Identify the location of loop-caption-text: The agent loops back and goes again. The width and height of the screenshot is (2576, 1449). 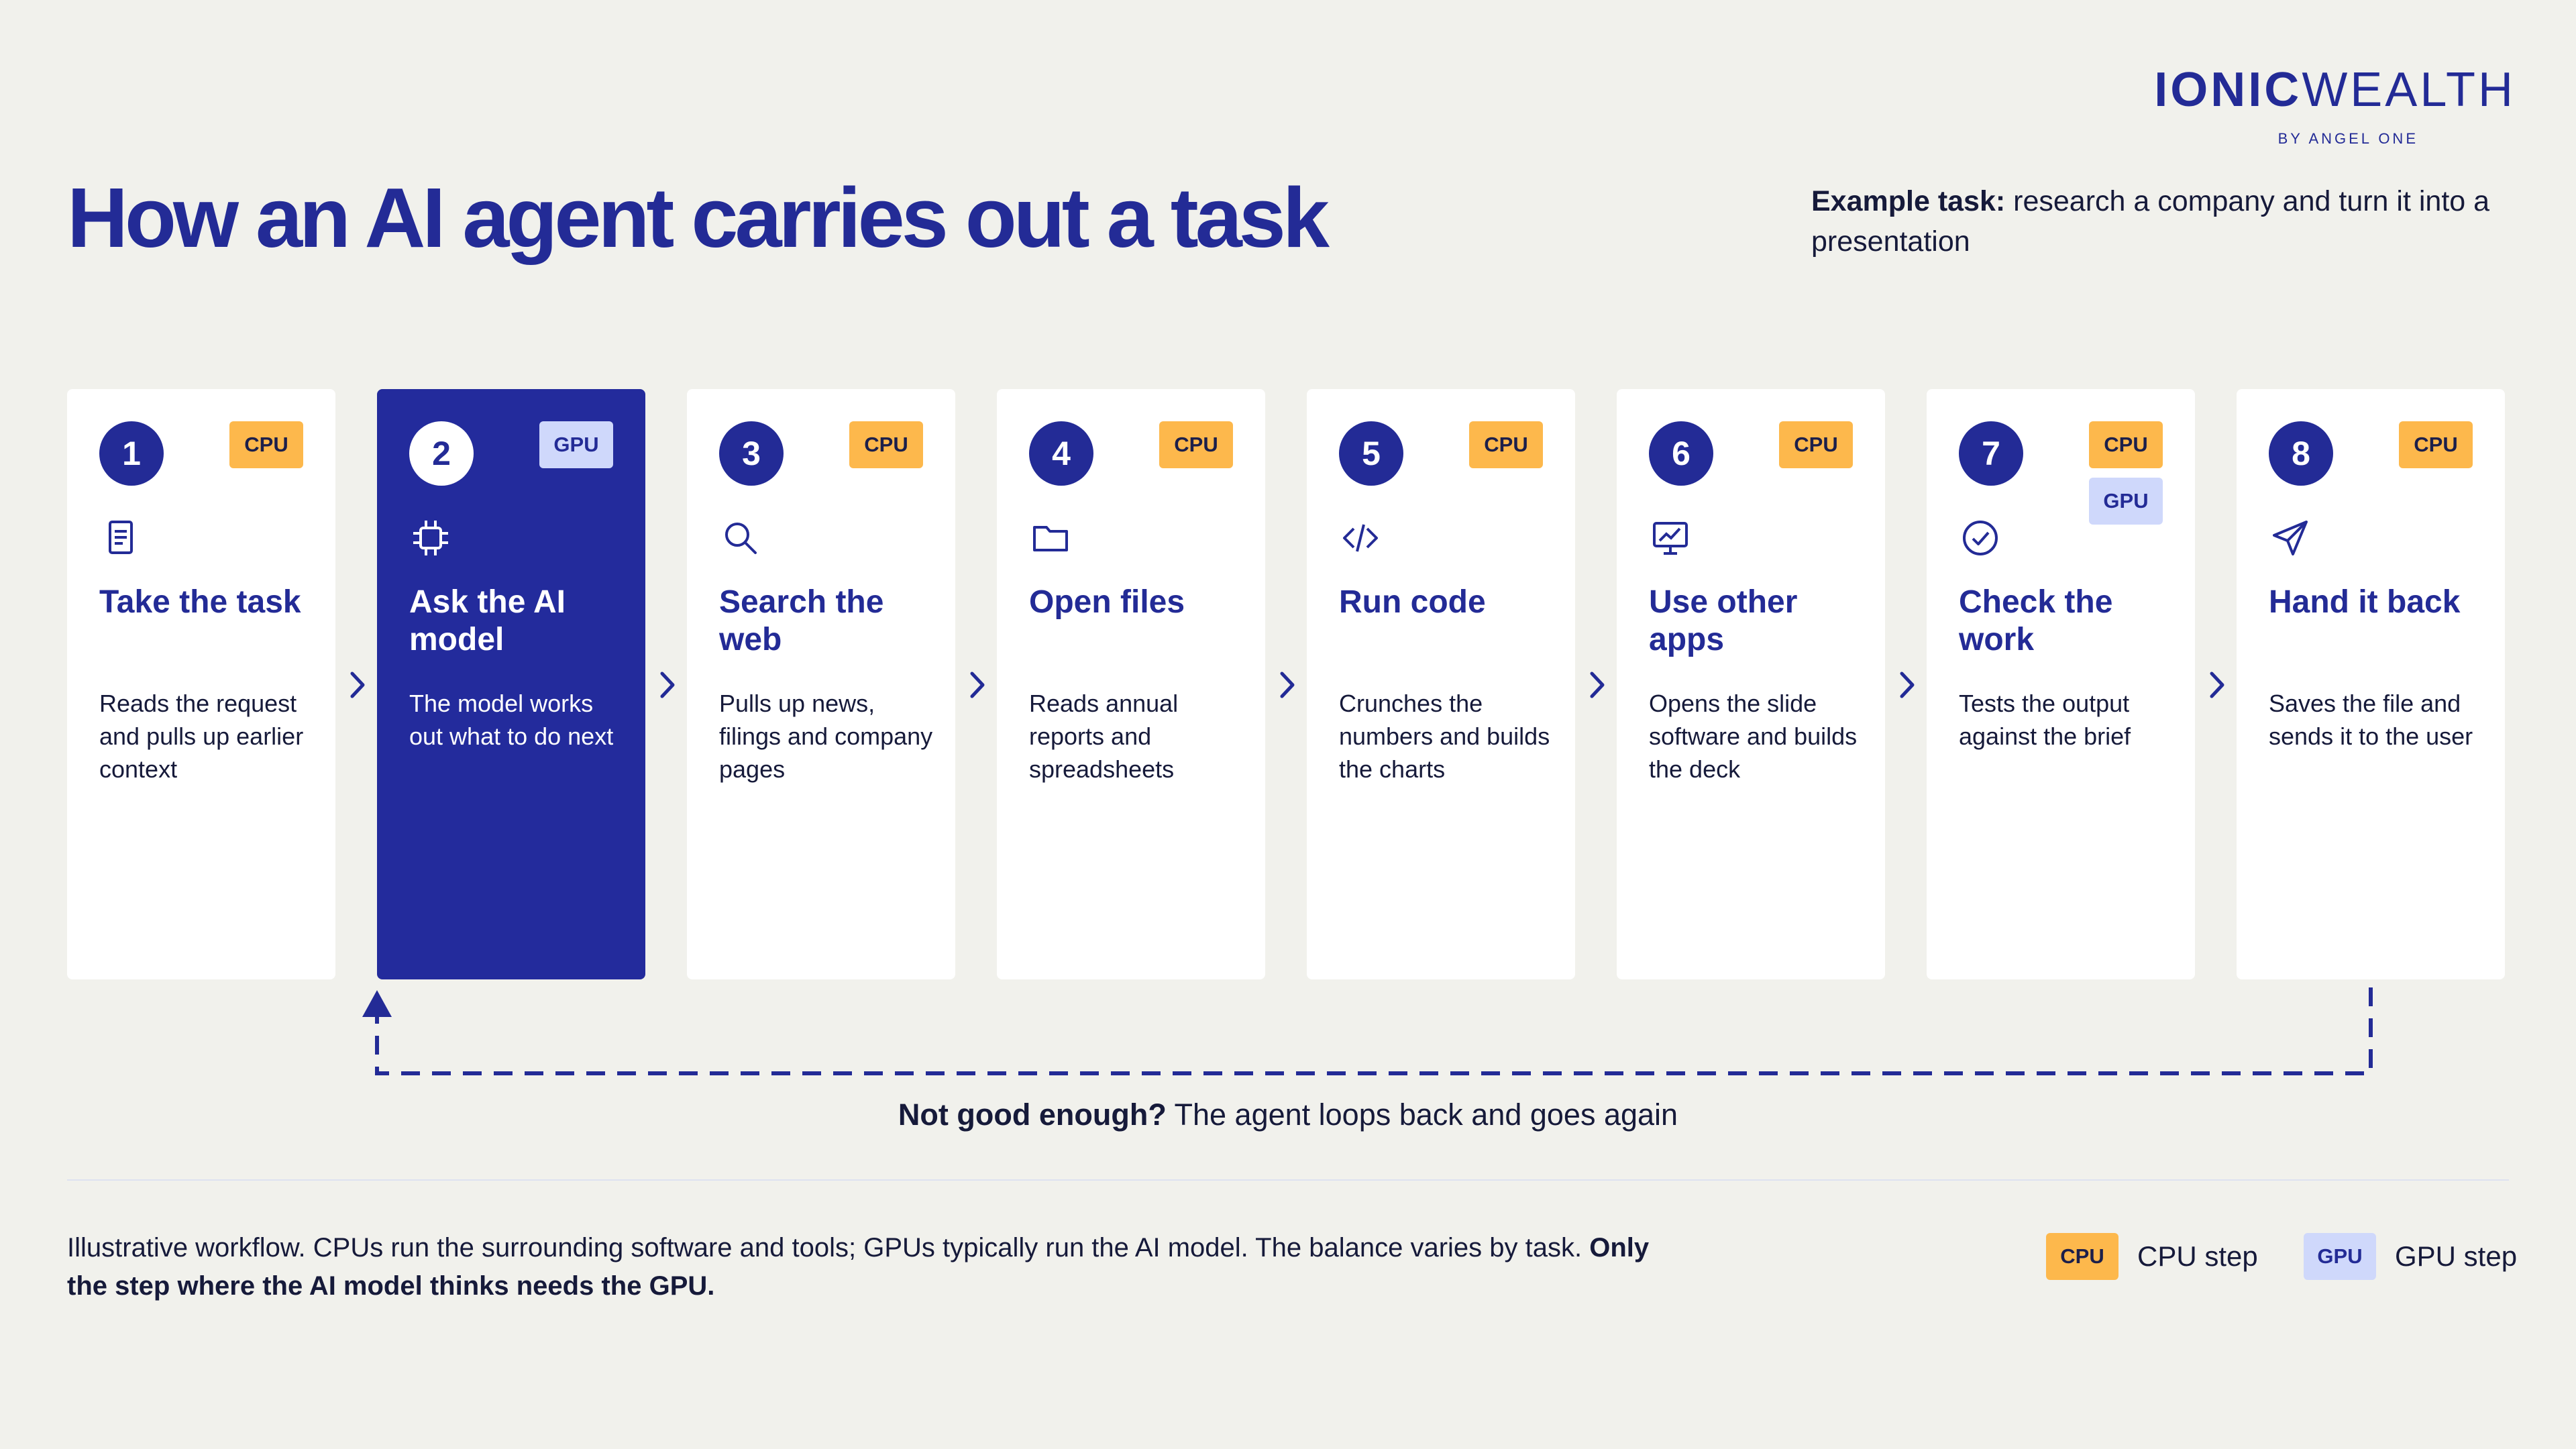
(1422, 1114).